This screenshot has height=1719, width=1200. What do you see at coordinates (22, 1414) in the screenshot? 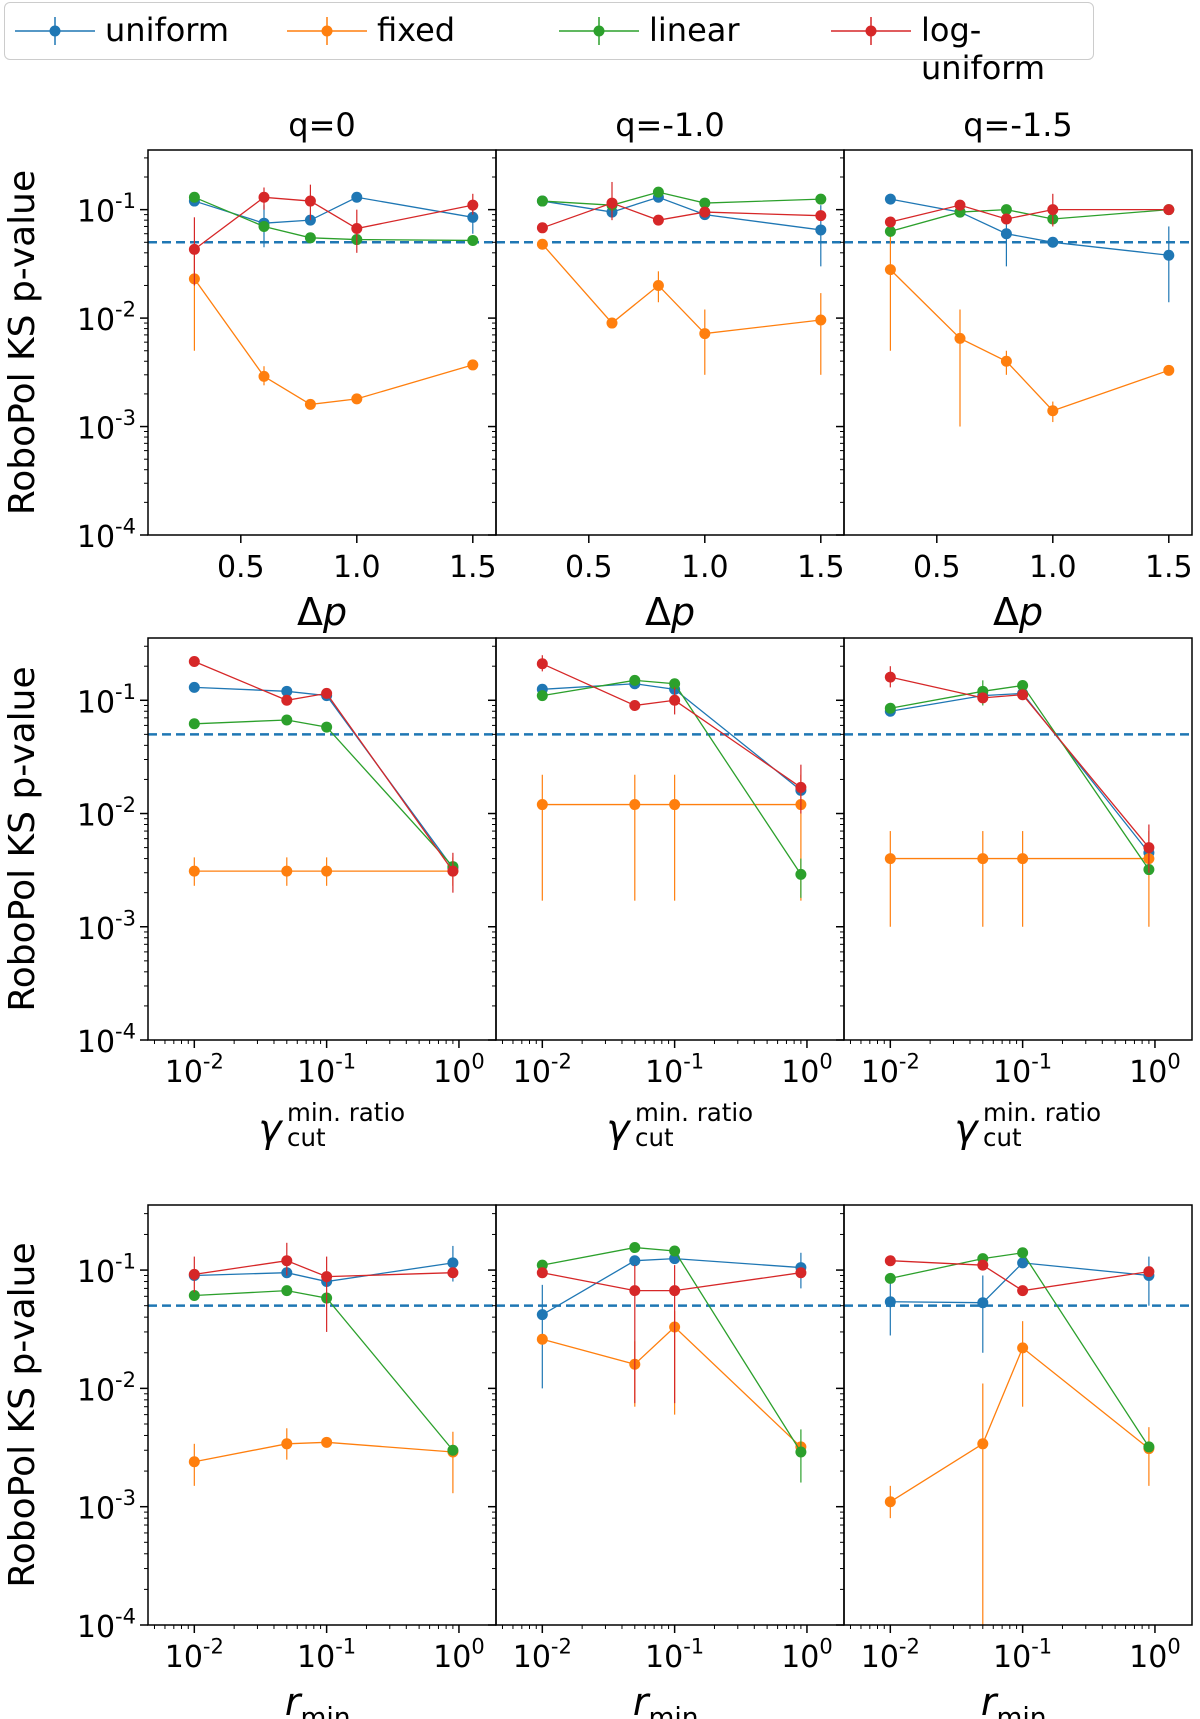
I see `y-axis-label: RoboPol KS p-value` at bounding box center [22, 1414].